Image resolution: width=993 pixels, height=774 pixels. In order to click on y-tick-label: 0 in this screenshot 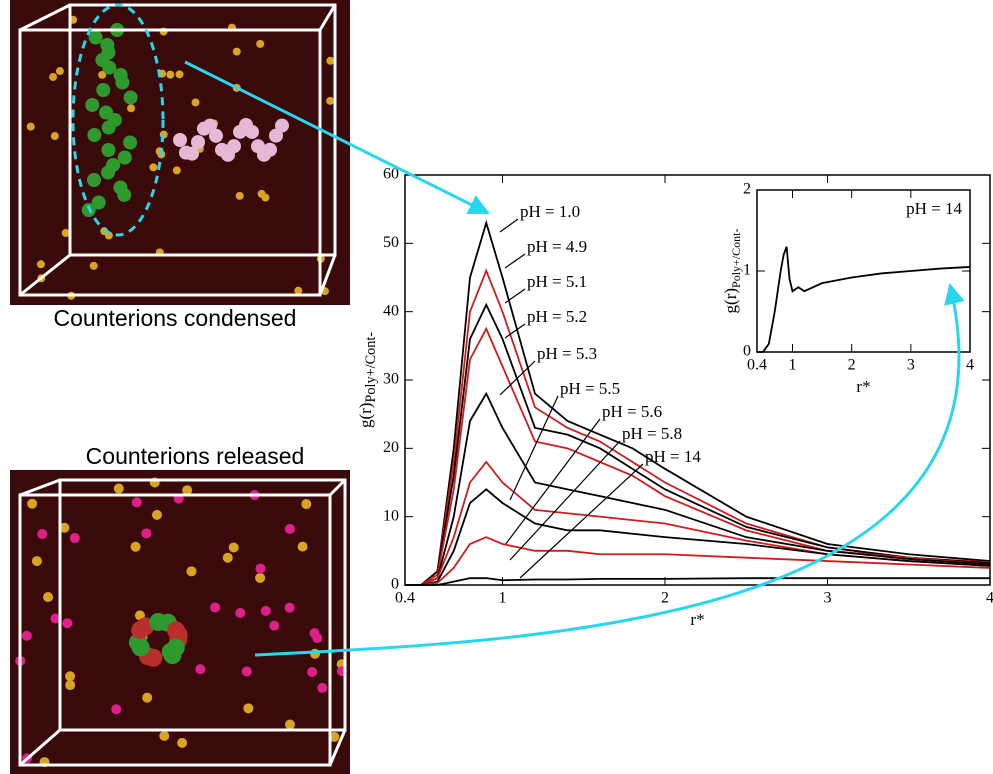, I will do `click(747, 351)`.